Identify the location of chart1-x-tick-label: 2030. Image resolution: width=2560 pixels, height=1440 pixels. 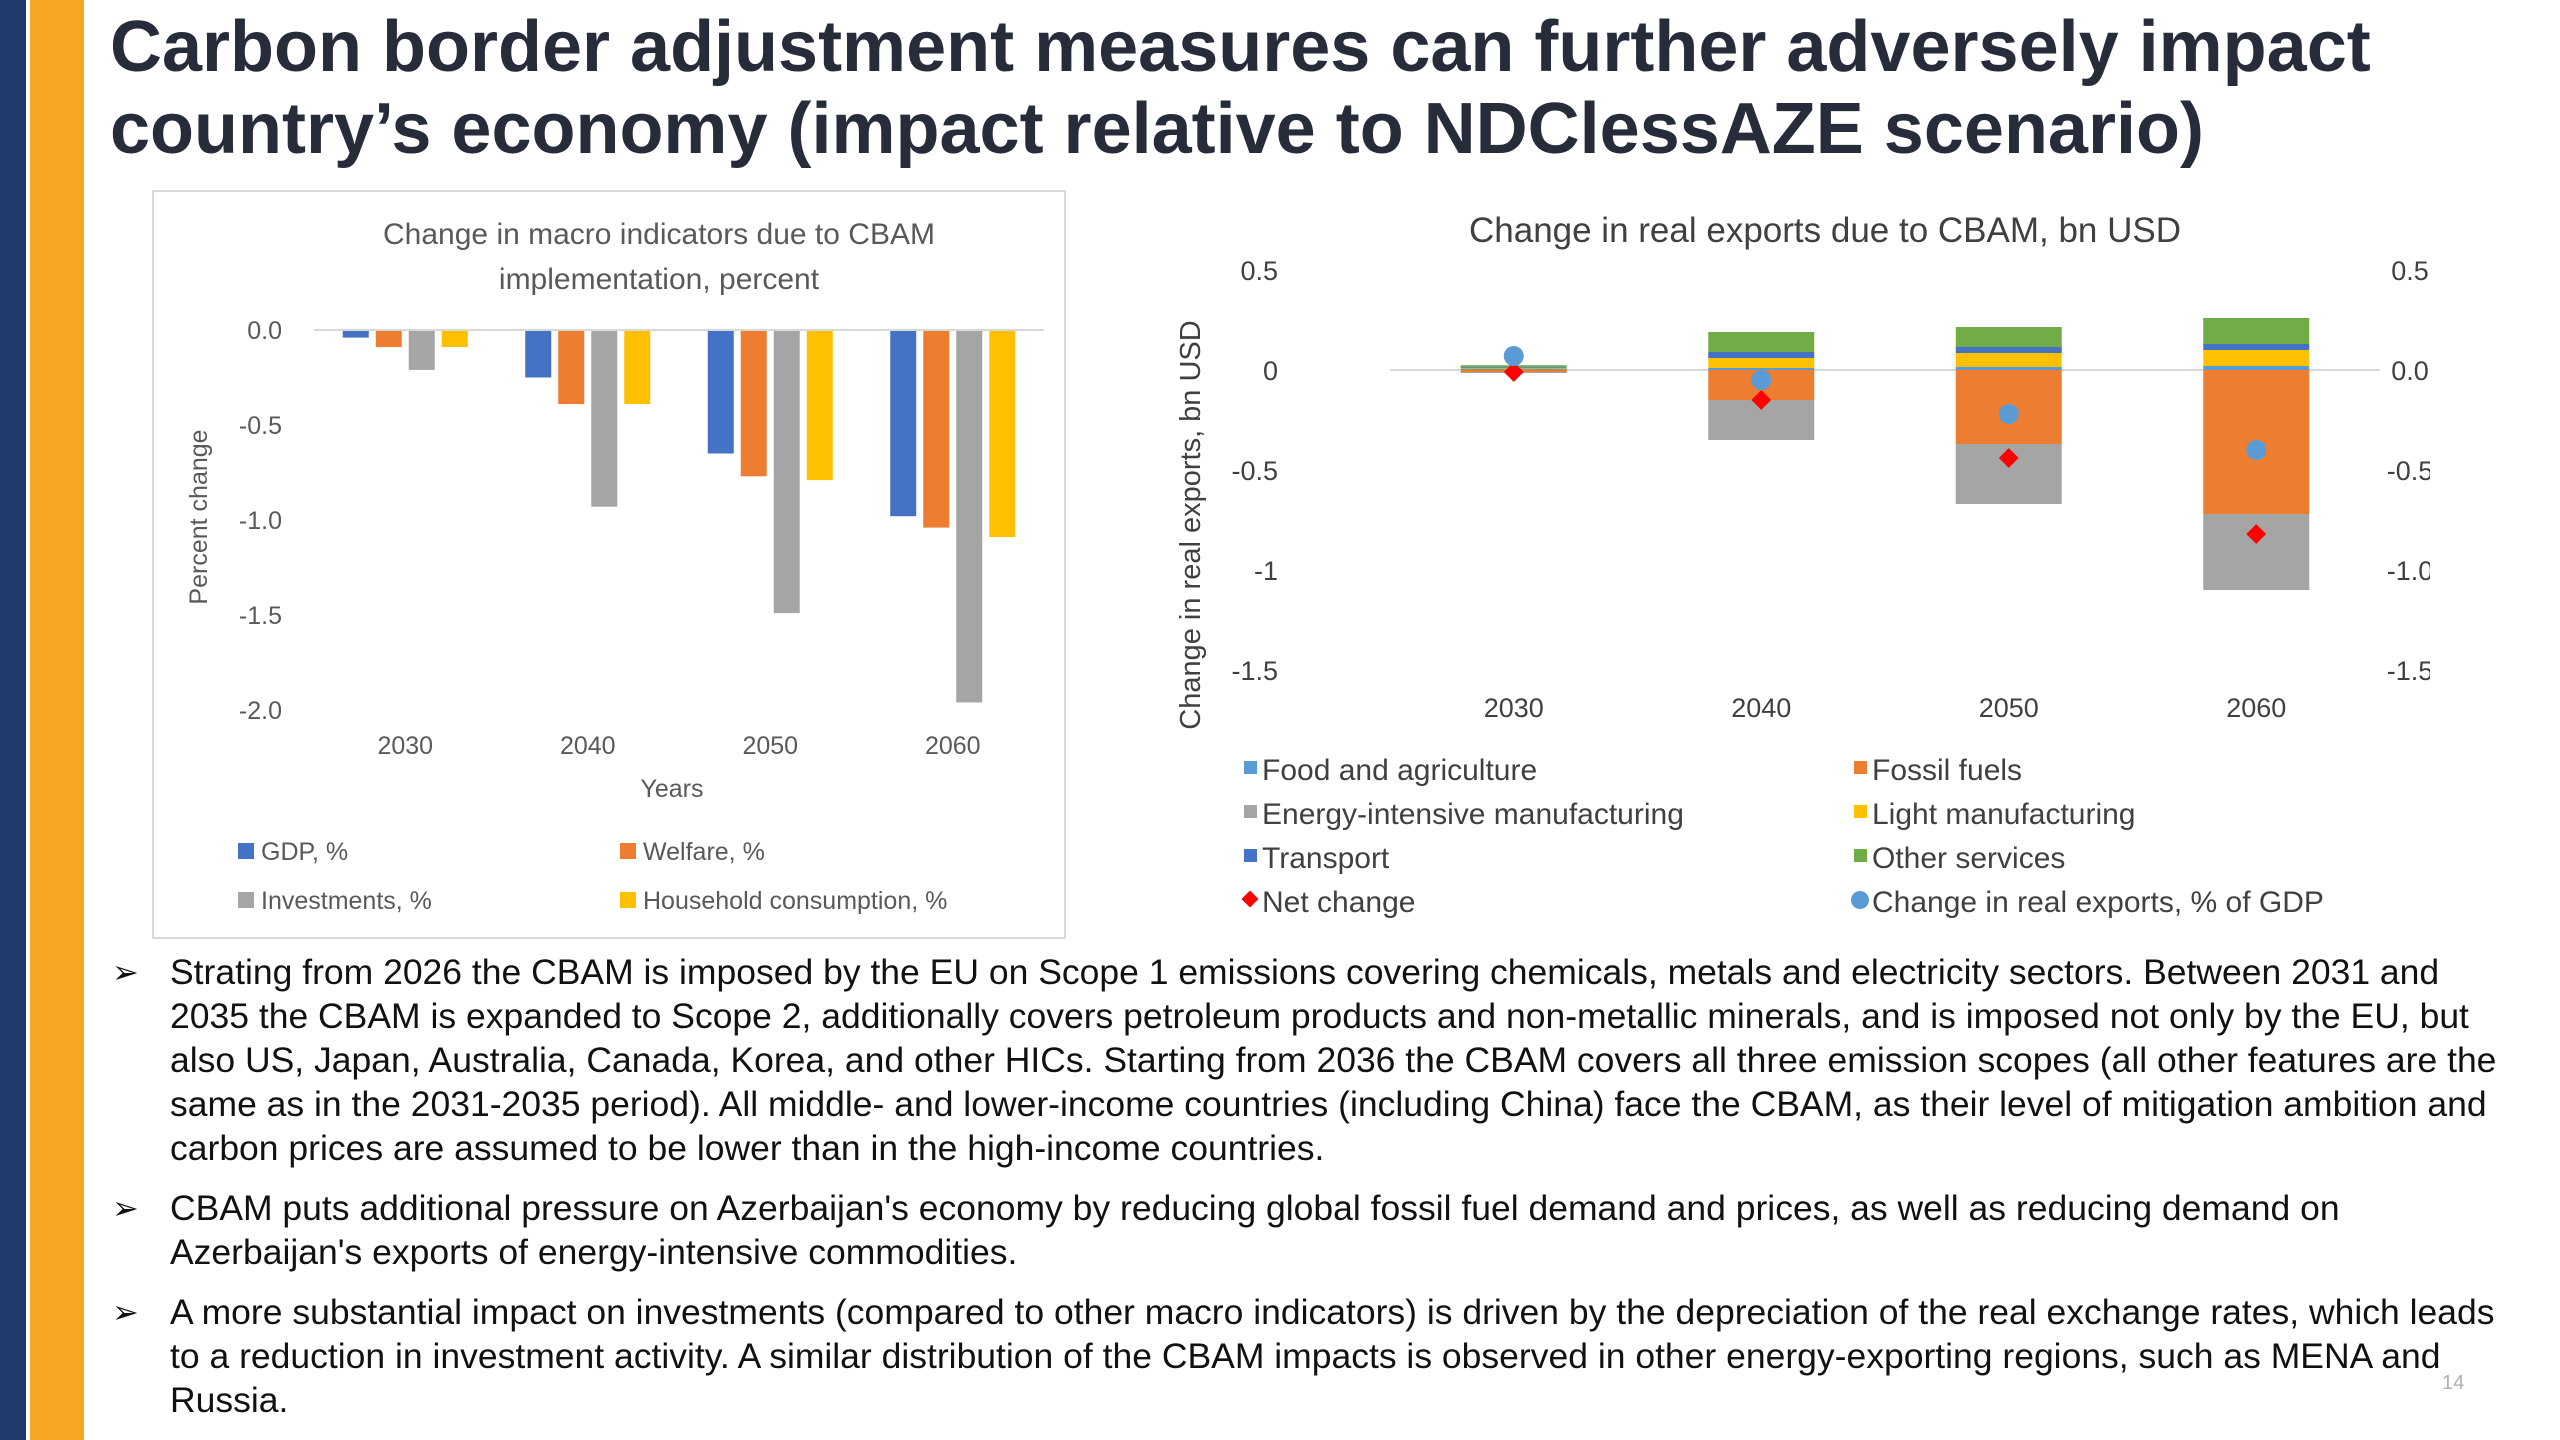
(405, 746).